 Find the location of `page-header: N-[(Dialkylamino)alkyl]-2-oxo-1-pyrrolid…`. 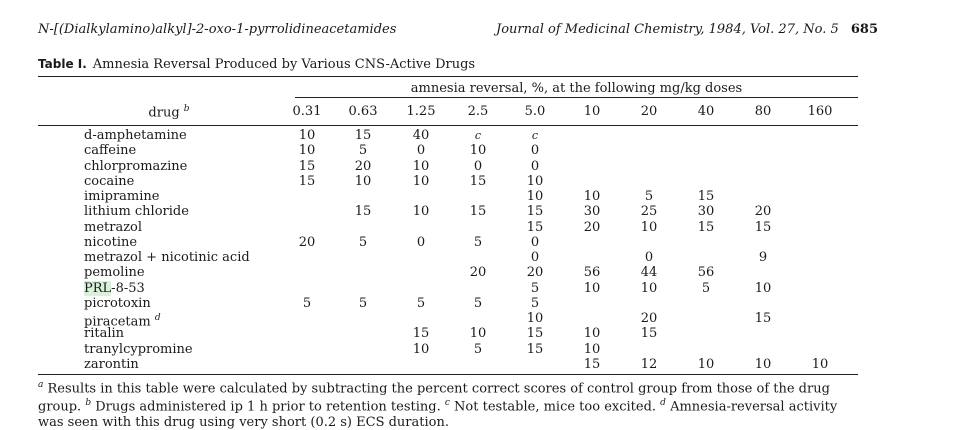

page-header: N-[(Dialkylamino)alkyl]-2-oxo-1-pyrrolid… is located at coordinates (458, 32).